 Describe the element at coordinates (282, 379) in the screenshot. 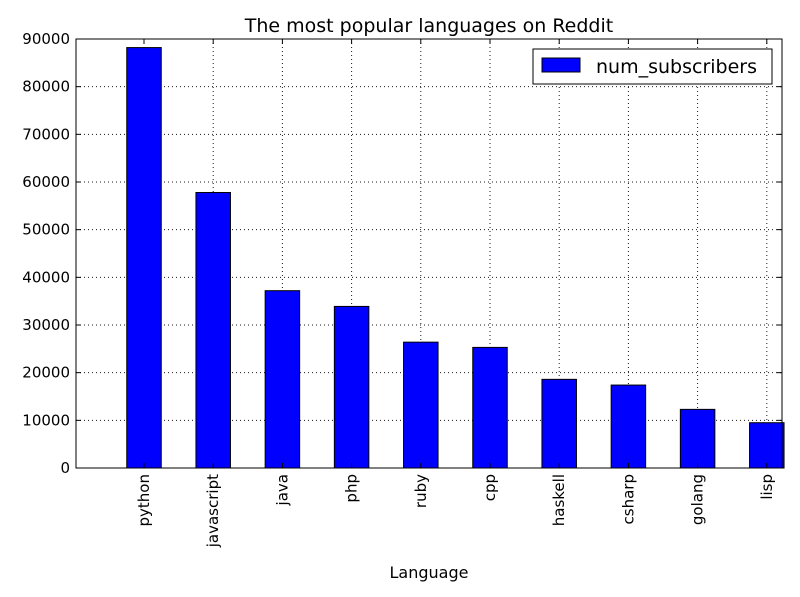

I see `bar-java` at that location.